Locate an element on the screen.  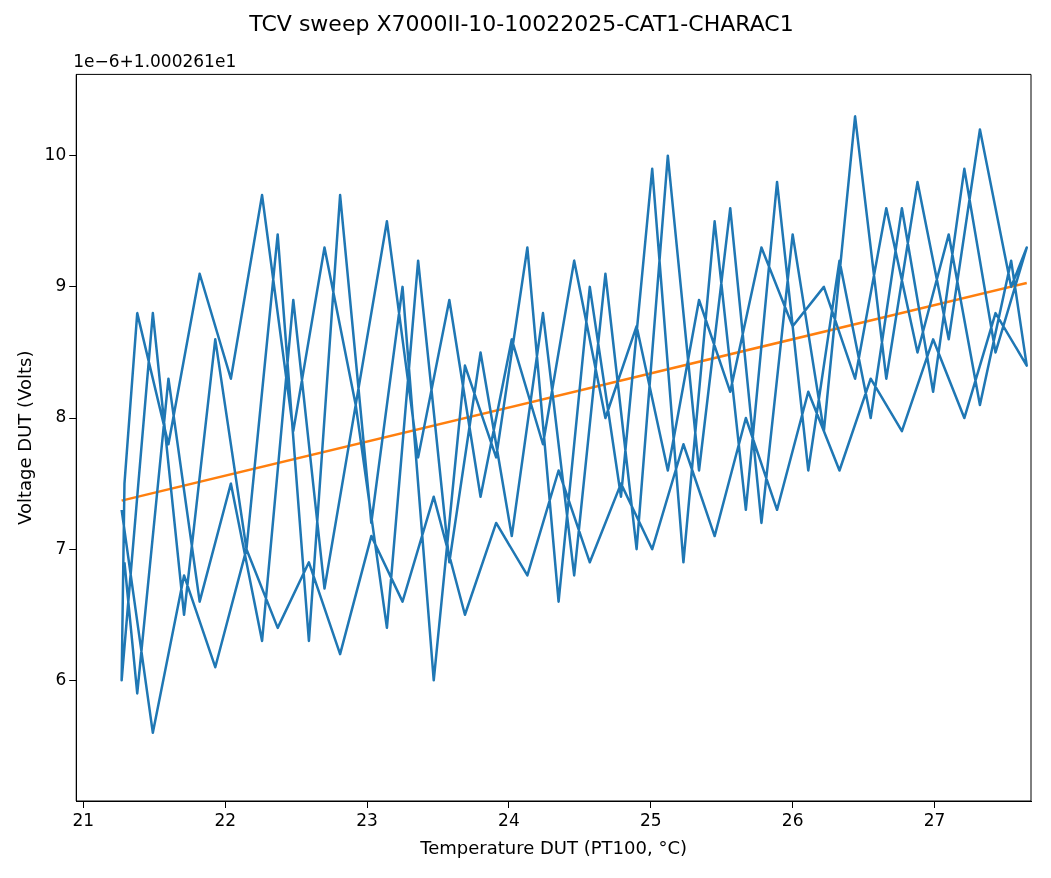
y-tick-label: 6 is located at coordinates (61, 678).